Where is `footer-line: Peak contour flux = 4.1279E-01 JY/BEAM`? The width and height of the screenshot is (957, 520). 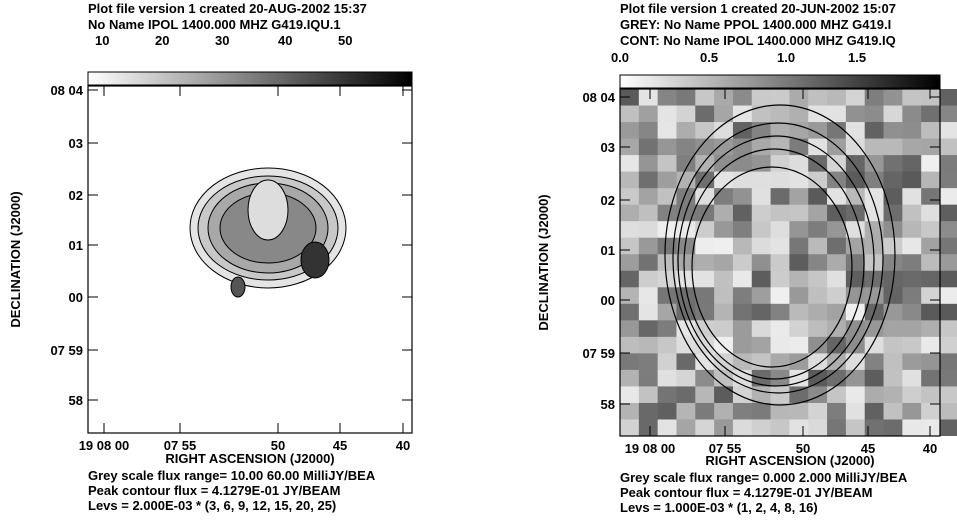
footer-line: Peak contour flux = 4.1279E-01 JY/BEAM is located at coordinates (746, 492).